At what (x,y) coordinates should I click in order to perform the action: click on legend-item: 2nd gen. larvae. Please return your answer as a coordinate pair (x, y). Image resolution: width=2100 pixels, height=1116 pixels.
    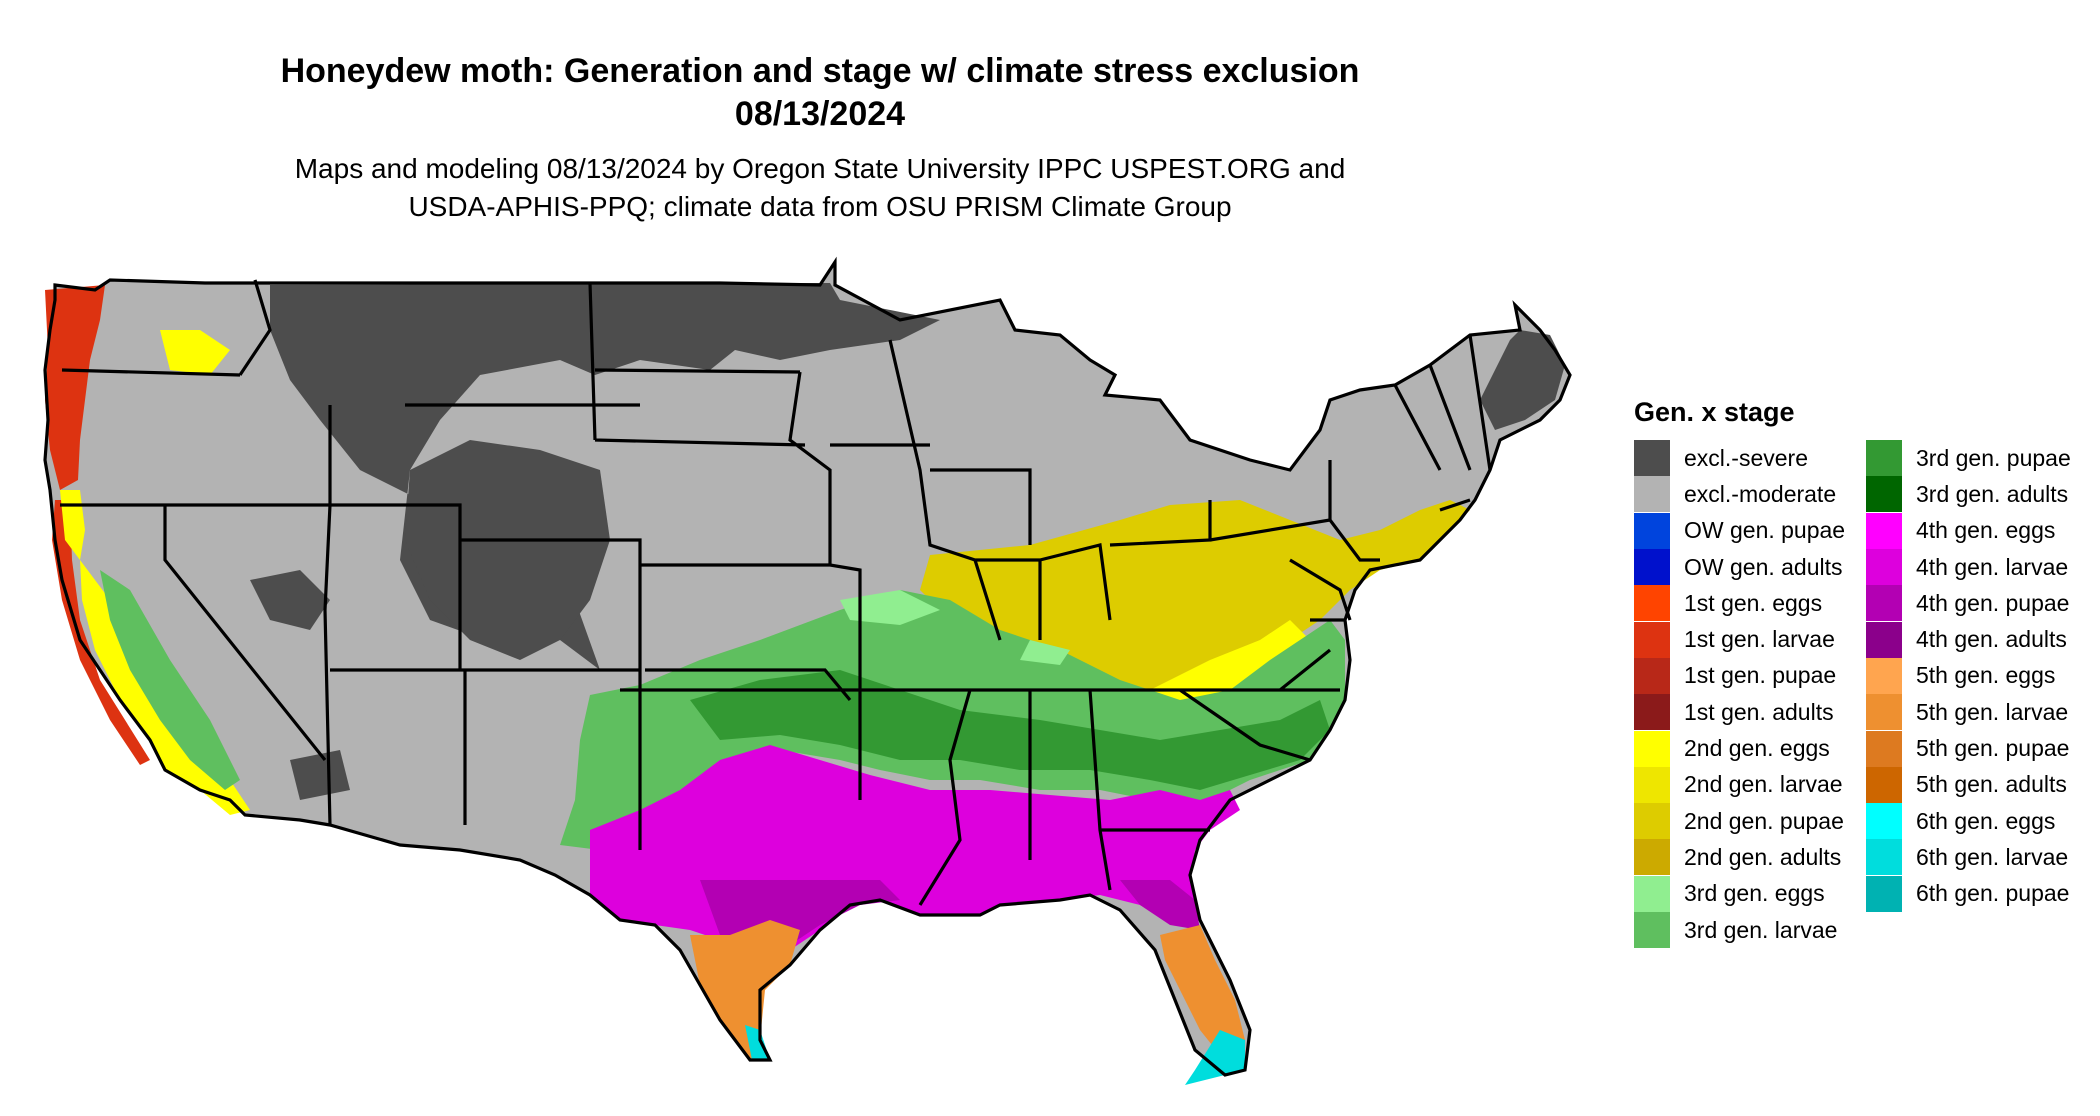
    Looking at the image, I should click on (1739, 784).